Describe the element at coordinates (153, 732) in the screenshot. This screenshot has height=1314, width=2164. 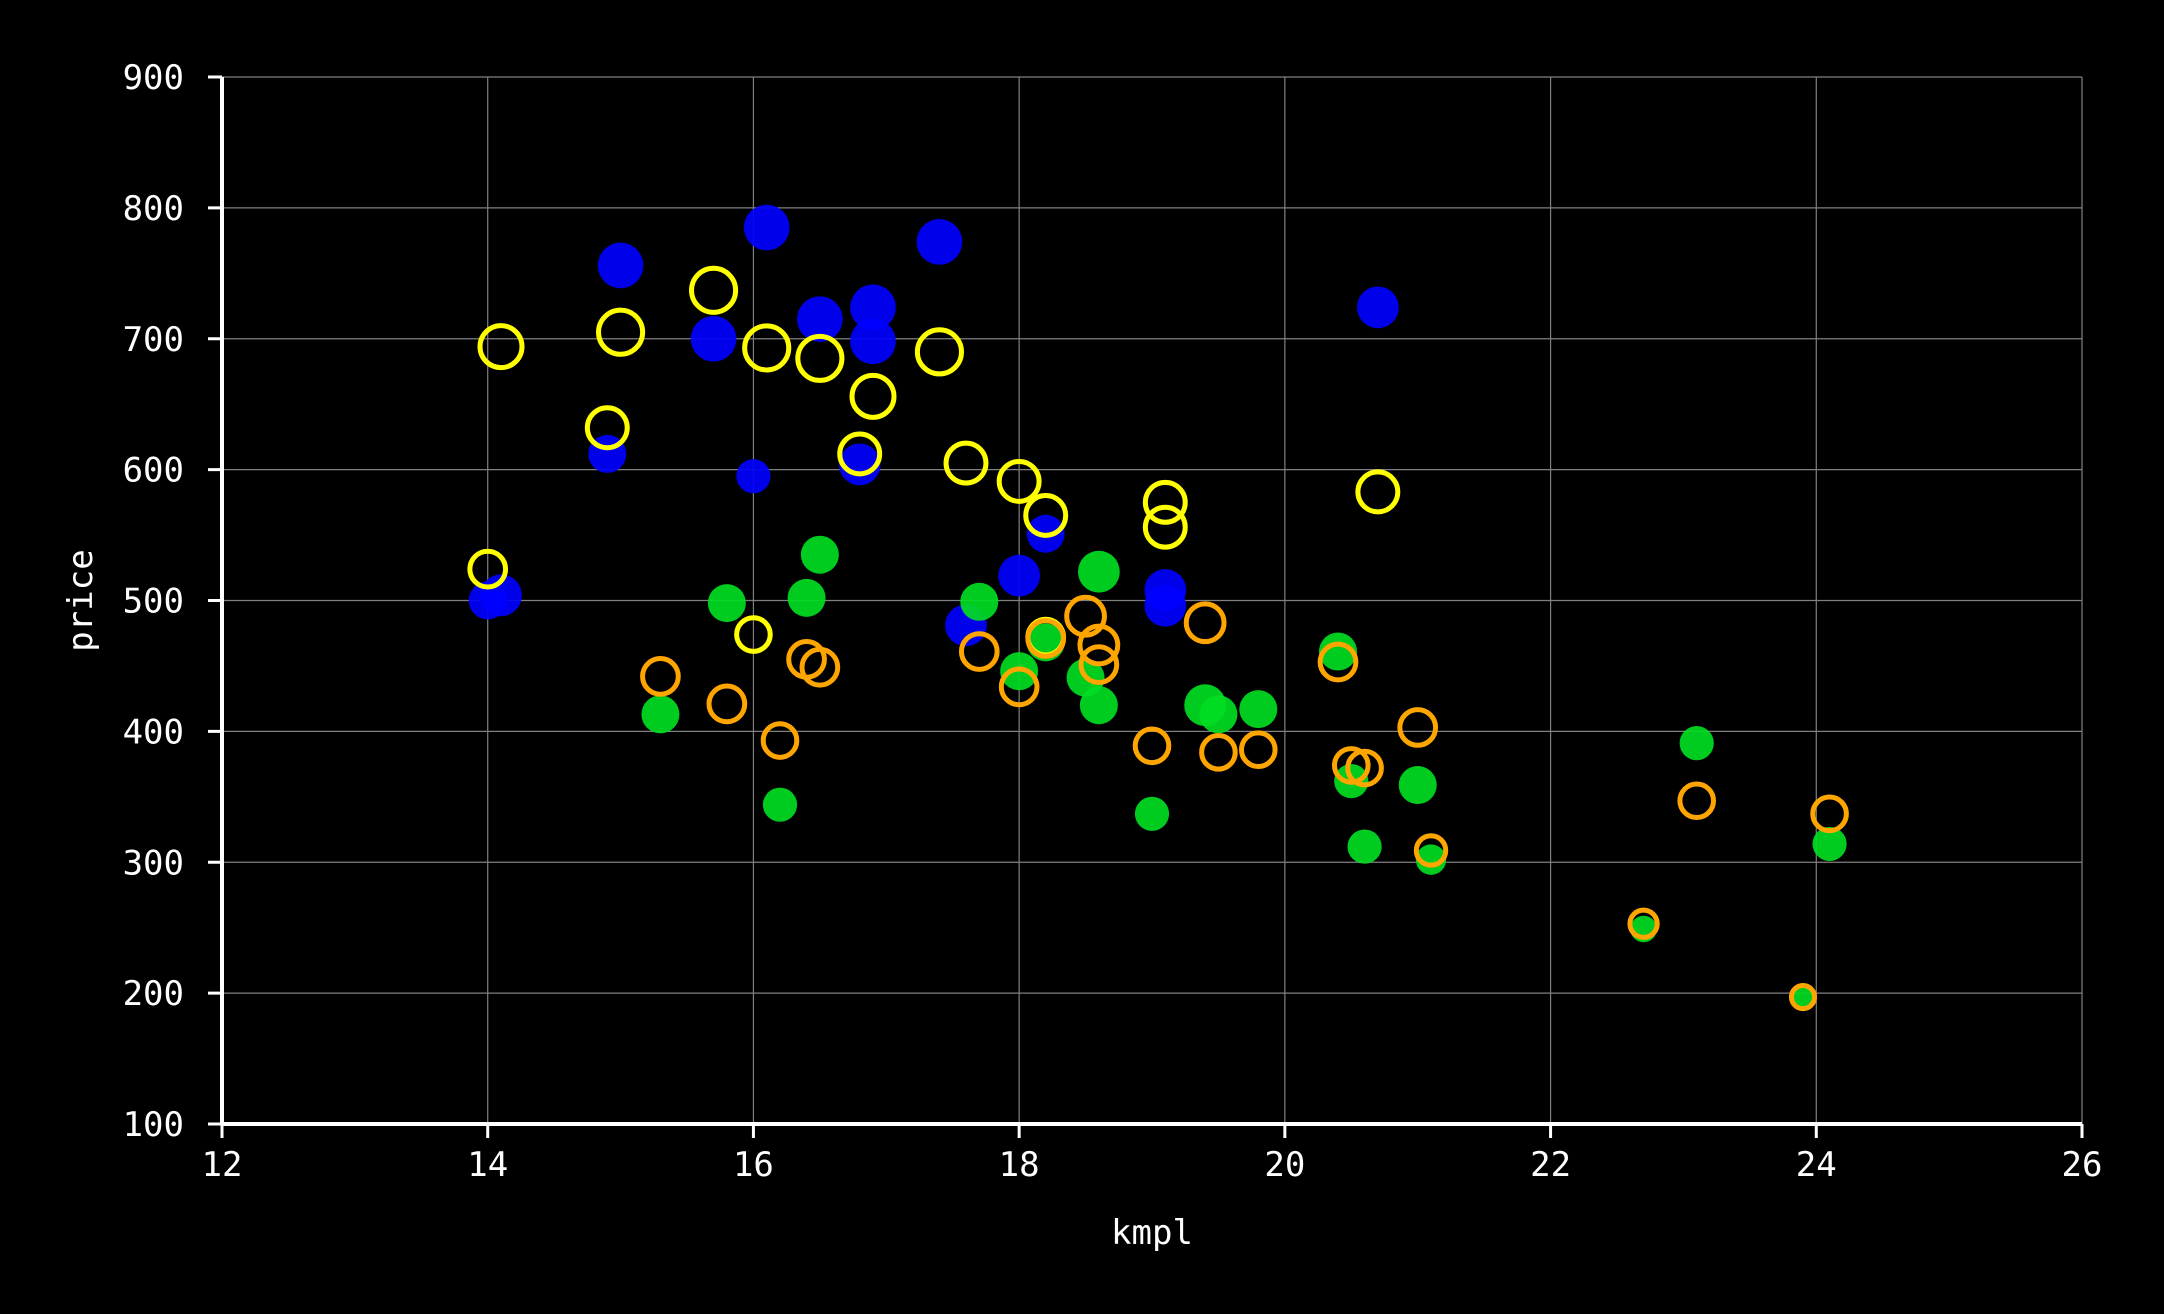
I see `y-tick-label: 400` at that location.